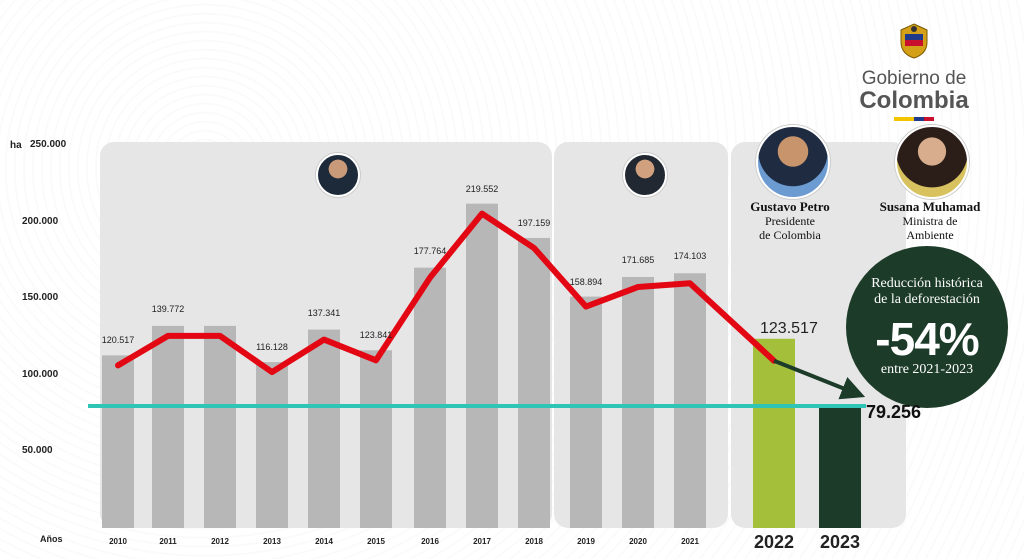 Image resolution: width=1024 pixels, height=559 pixels. Describe the element at coordinates (690, 256) in the screenshot. I see `value-label-2021: 174.103` at that location.